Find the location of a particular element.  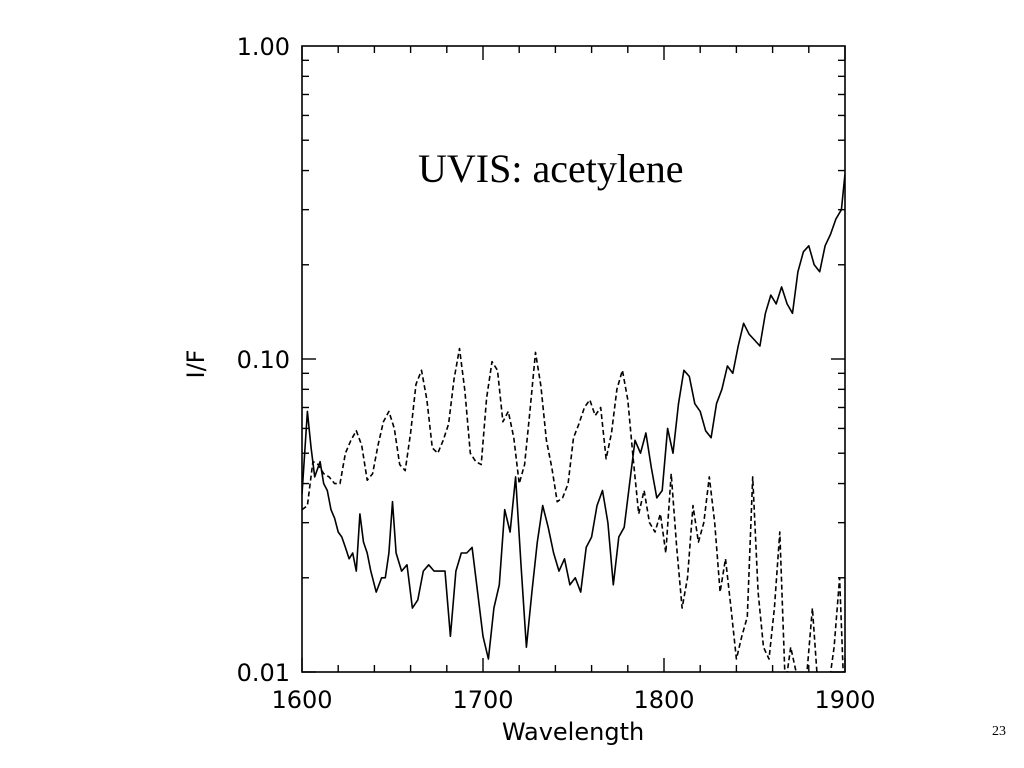

y-tick-label: 1.00 is located at coordinates (263, 47).